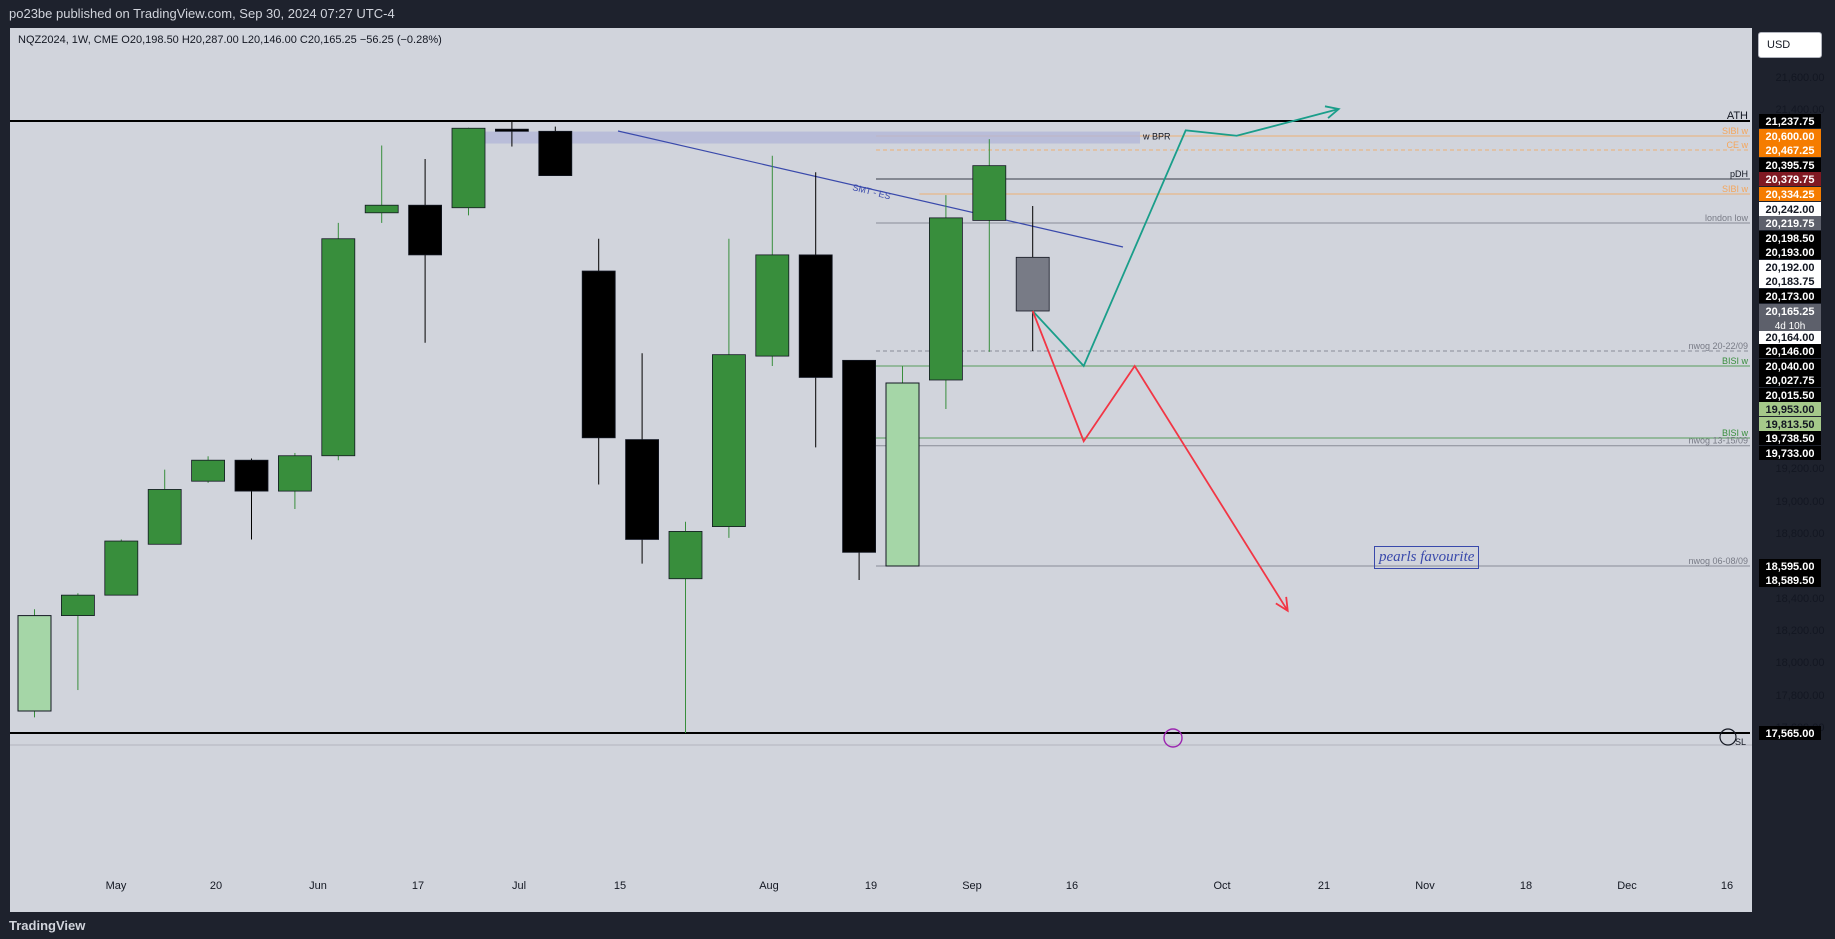  I want to click on pearls-favourite-note: pearls favourite, so click(1427, 557).